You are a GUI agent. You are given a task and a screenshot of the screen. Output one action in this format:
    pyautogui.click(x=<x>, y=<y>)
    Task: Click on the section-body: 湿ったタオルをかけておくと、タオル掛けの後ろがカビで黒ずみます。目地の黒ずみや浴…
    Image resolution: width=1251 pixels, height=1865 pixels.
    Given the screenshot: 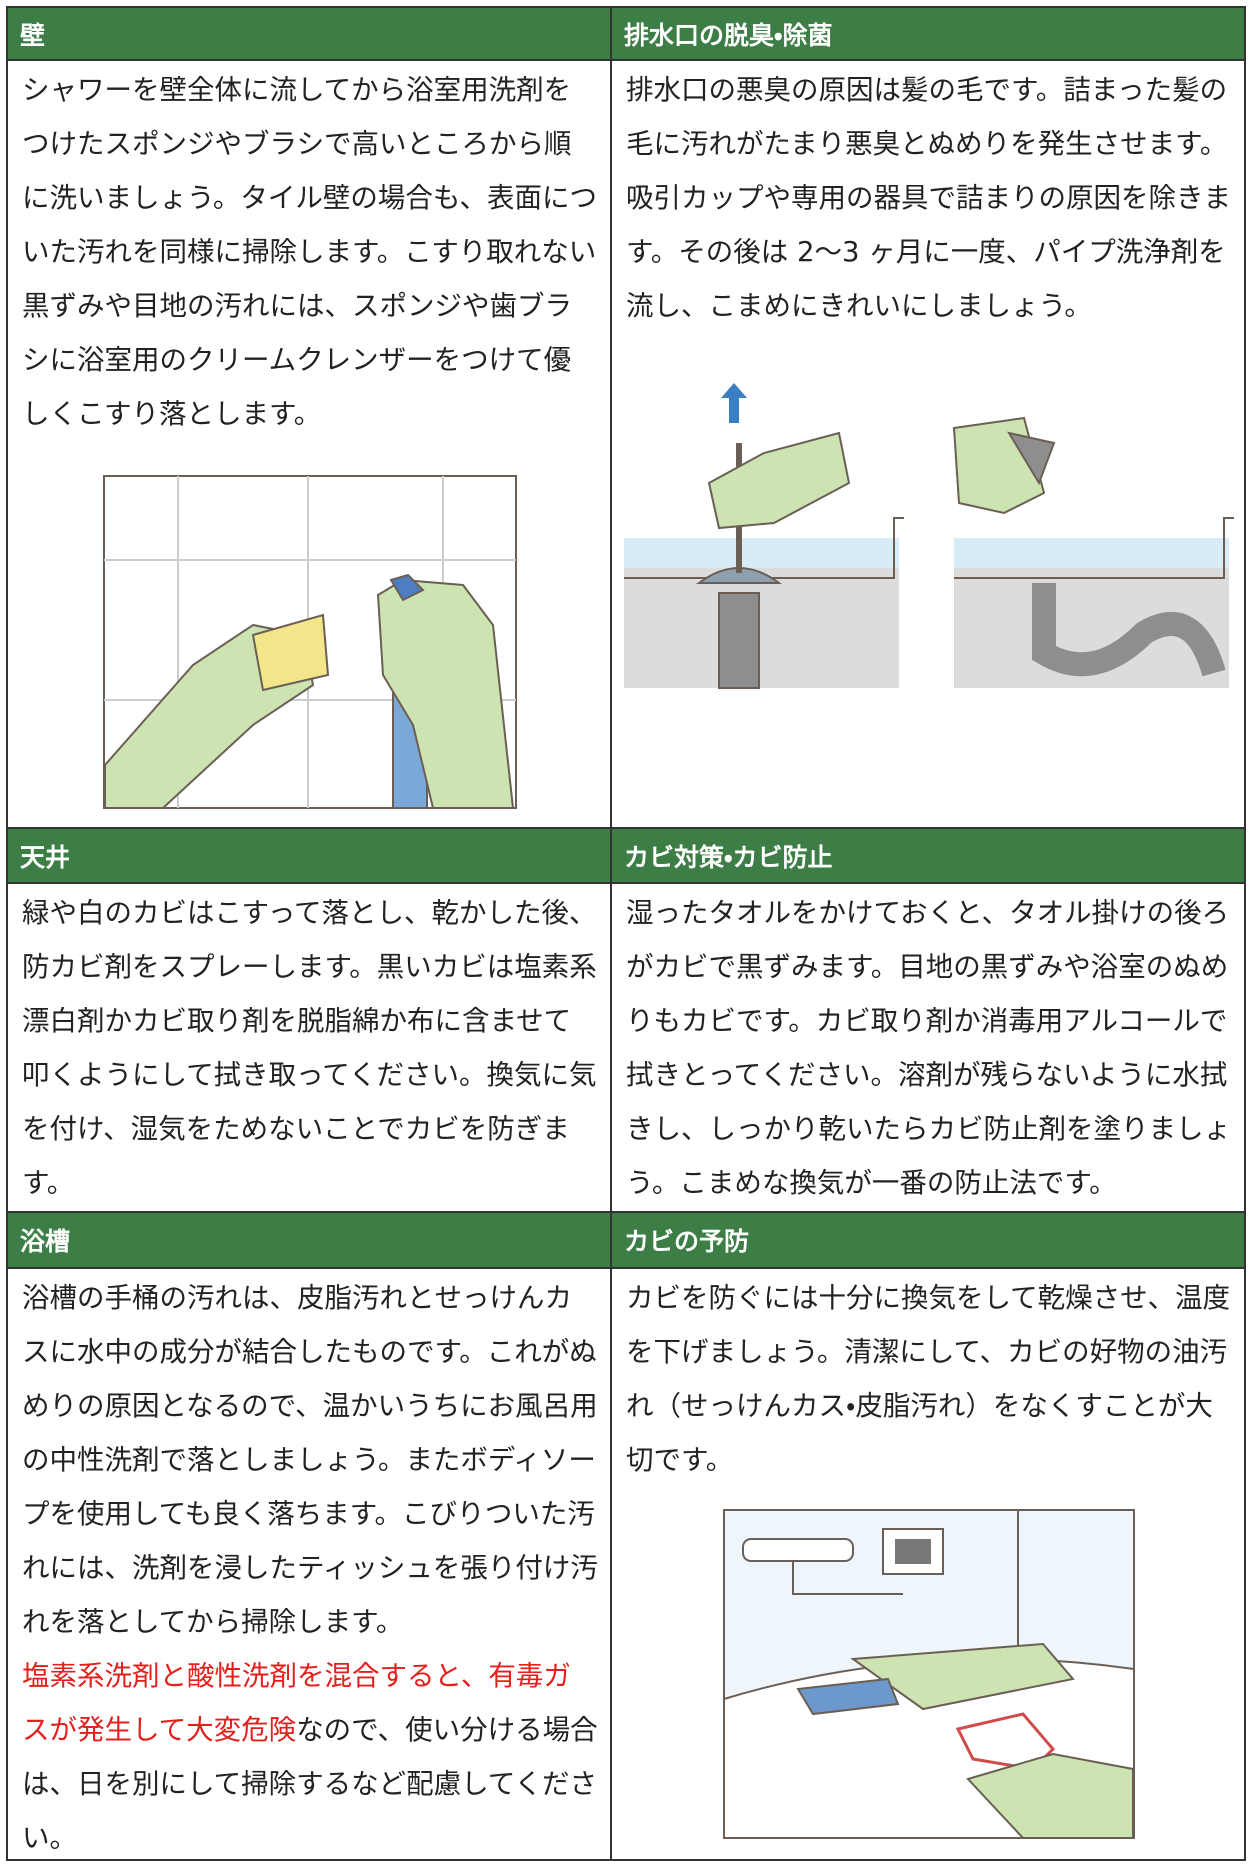 What is the action you would take?
    pyautogui.click(x=929, y=1048)
    